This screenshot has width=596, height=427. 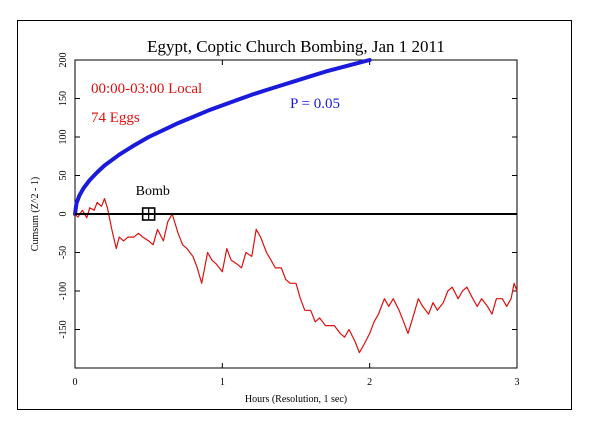 I want to click on x-tick-label: 0, so click(x=75, y=382).